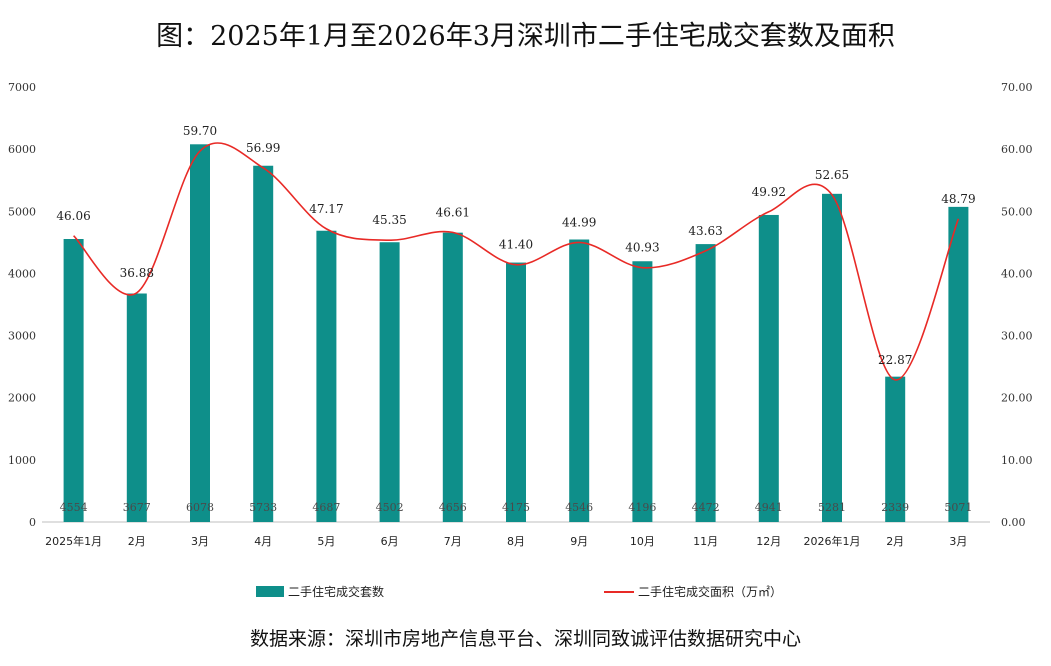 This screenshot has height=666, width=1051. Describe the element at coordinates (270, 591) in the screenshot. I see `legend-bar-swatch` at that location.